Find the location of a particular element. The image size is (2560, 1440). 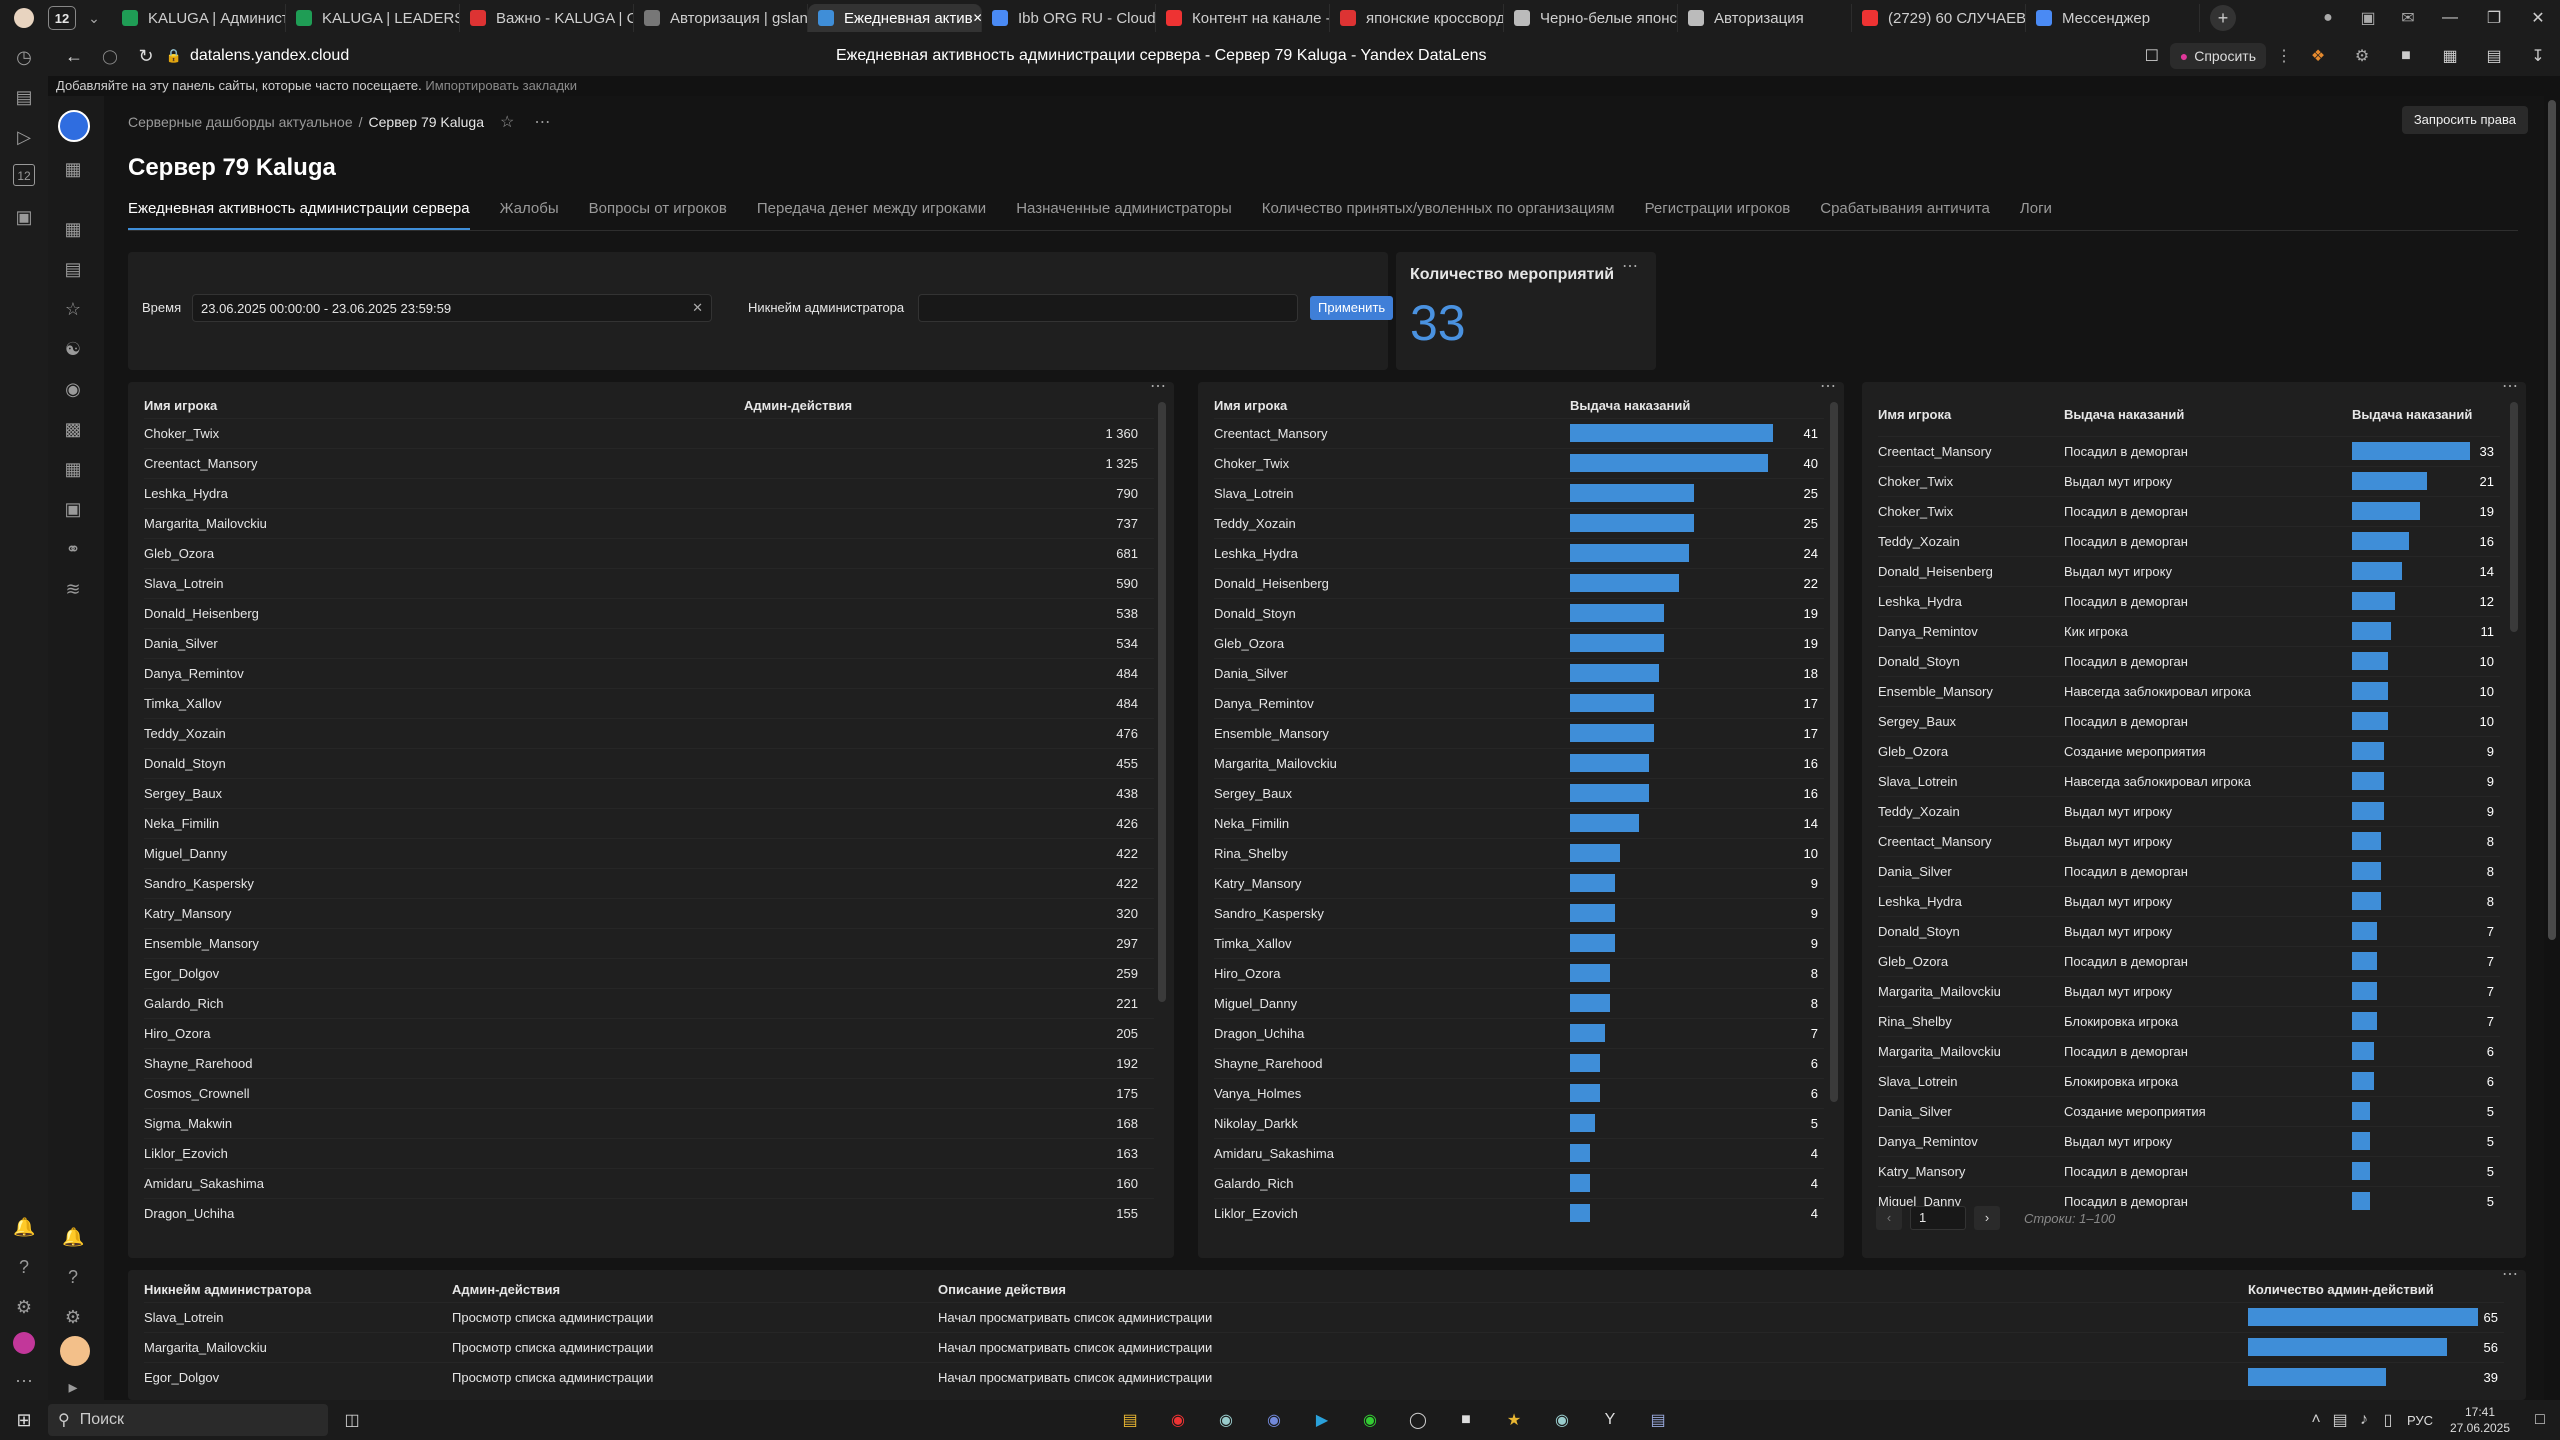

table-row: Sandro_Kaspersky 422 is located at coordinates (649, 883).